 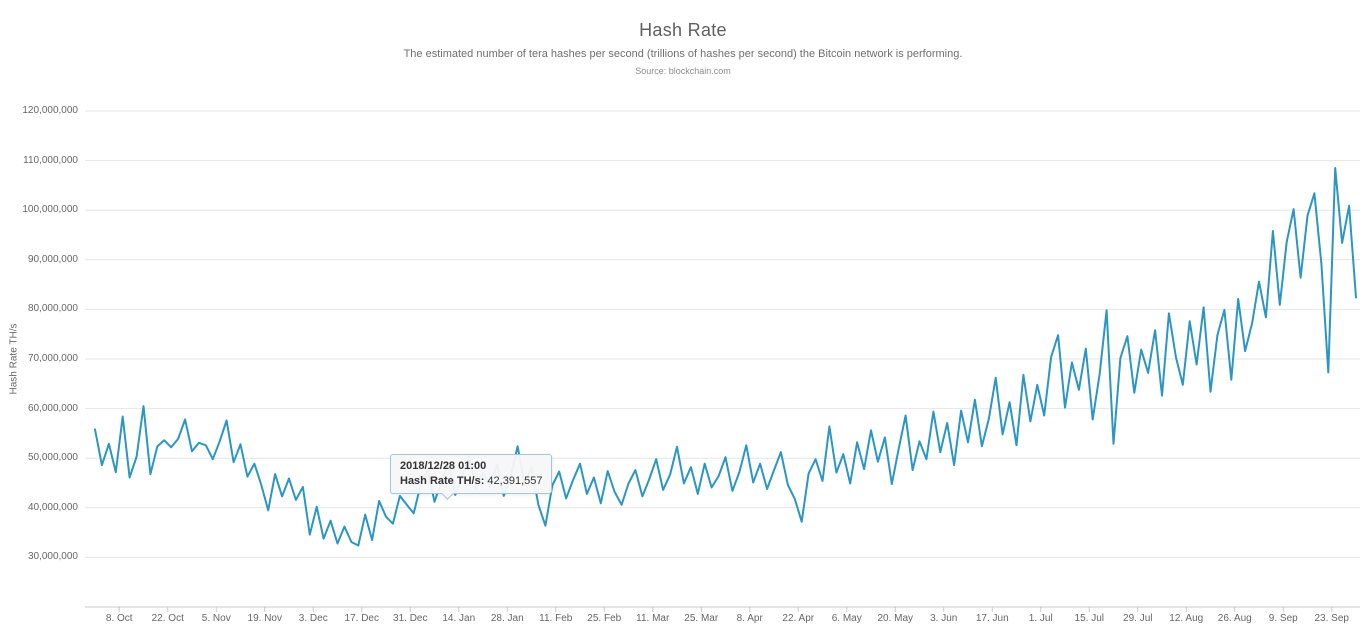 I want to click on x-axis-tick-label: 17. Dec, so click(x=361, y=618).